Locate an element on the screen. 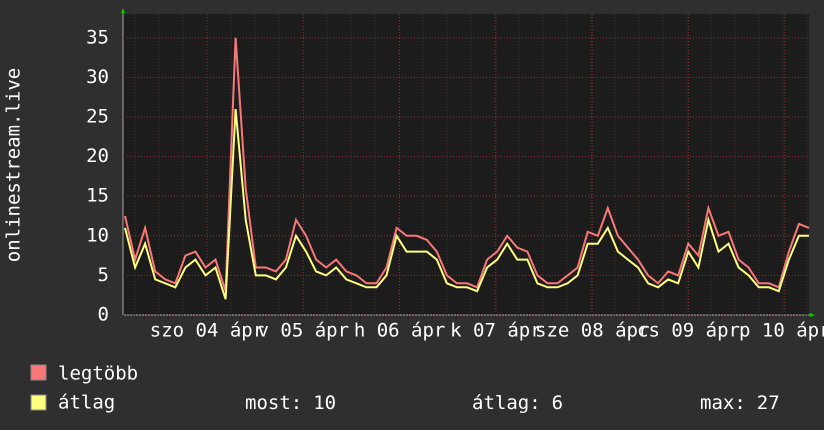 The image size is (824, 430). stat: max: 27 is located at coordinates (740, 403).